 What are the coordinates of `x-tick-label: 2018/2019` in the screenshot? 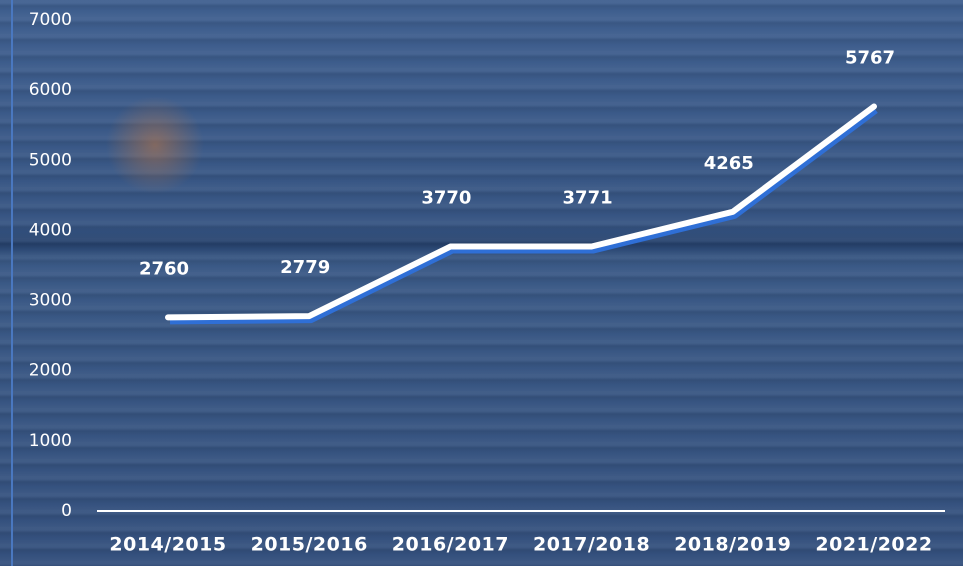 It's located at (732, 545).